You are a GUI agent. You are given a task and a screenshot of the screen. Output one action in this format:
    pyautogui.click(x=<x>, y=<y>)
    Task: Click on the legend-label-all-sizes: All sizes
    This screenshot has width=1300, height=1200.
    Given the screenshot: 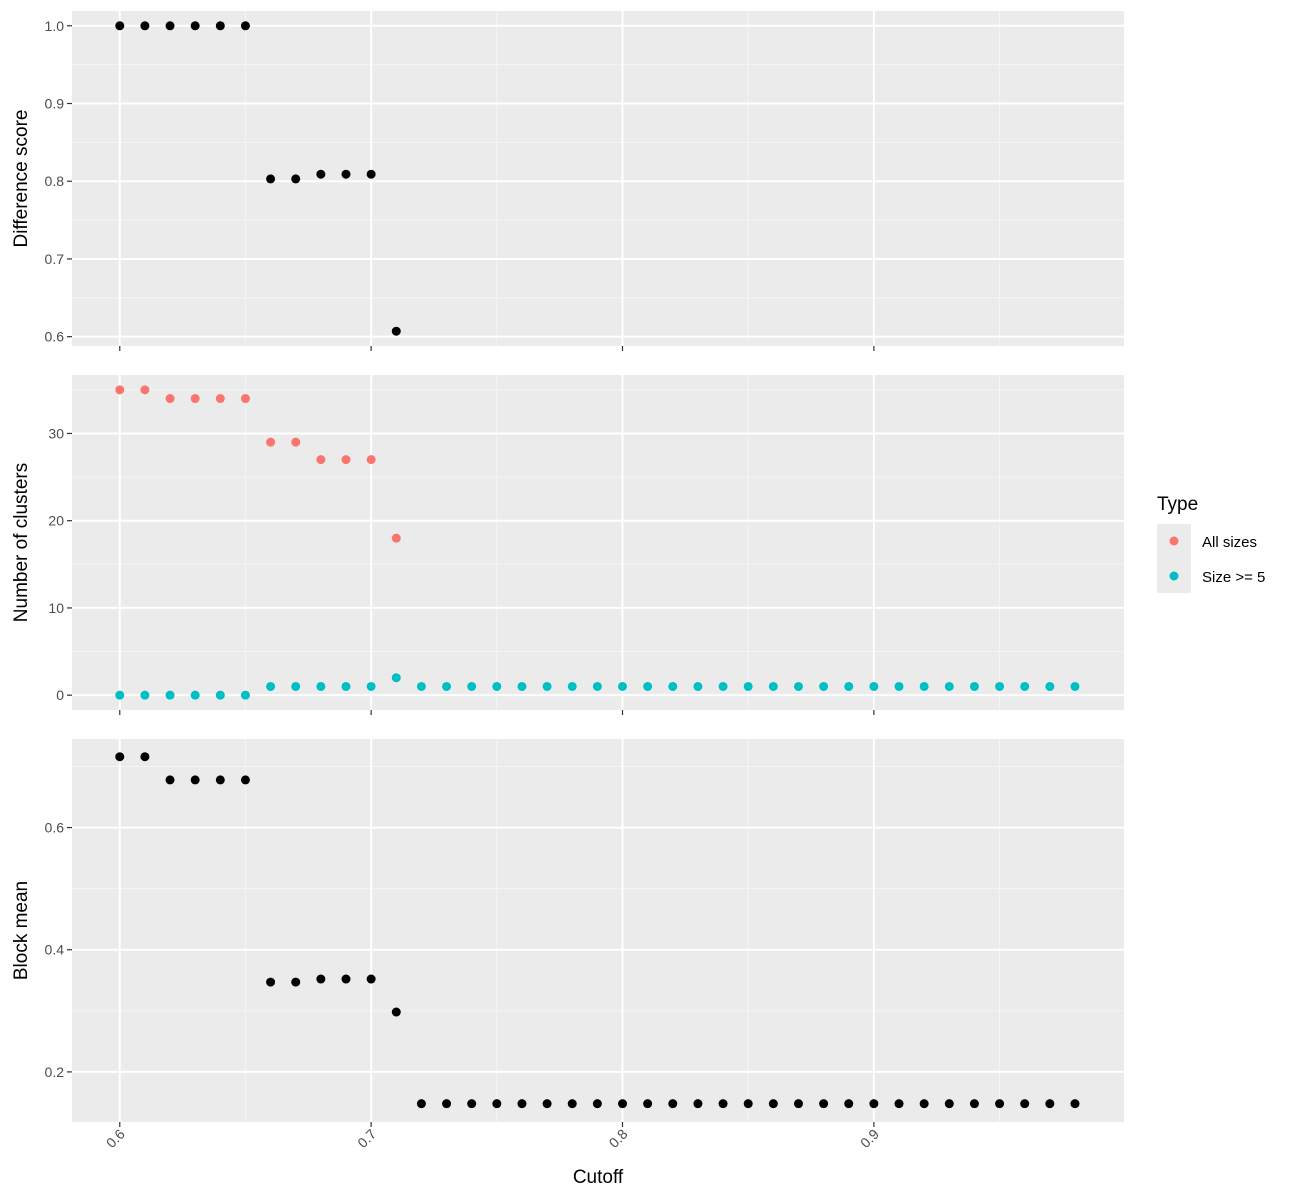 What is the action you would take?
    pyautogui.click(x=1229, y=542)
    